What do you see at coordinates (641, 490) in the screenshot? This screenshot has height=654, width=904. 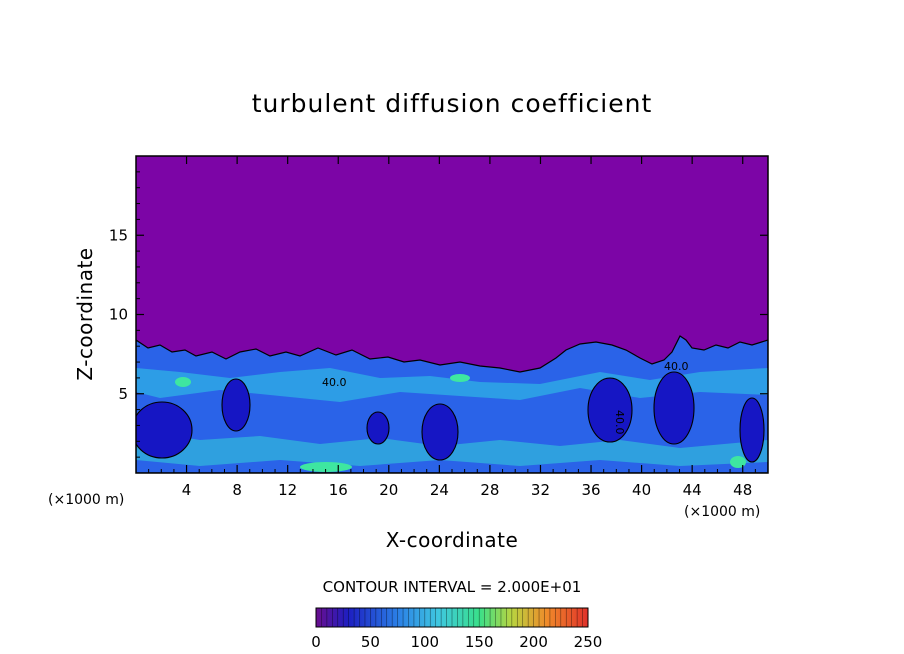 I see `x-tick-label: 40` at bounding box center [641, 490].